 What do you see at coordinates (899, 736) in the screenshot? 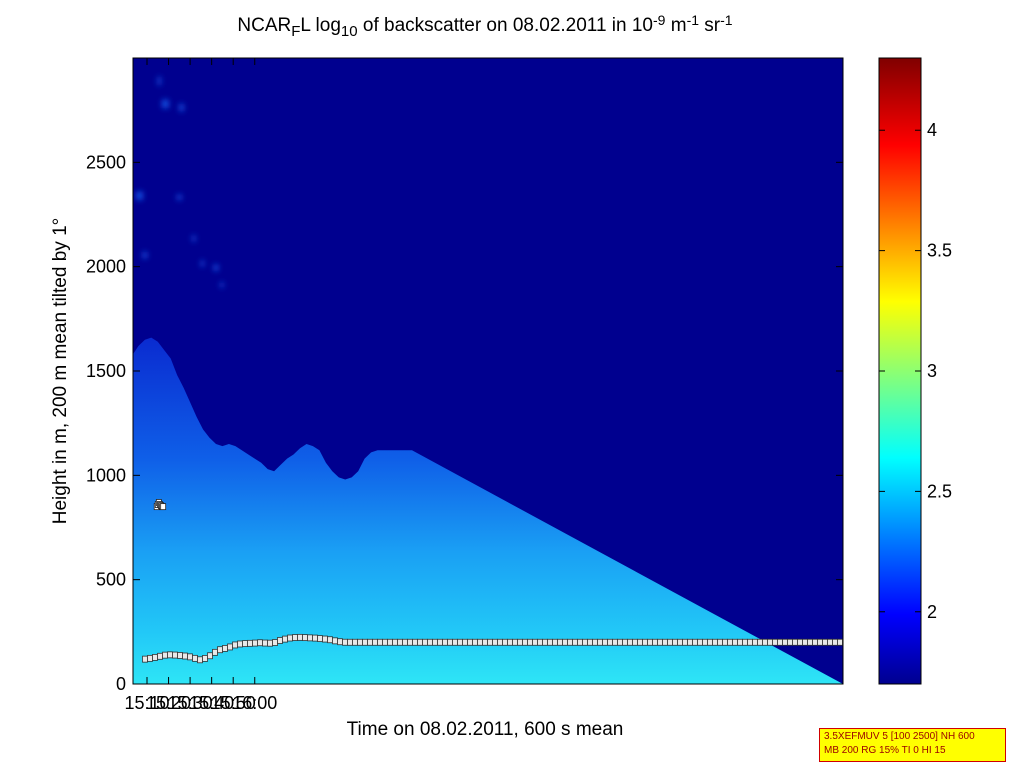
I see `info-line-1: 3.5XEFMUV 5 [100 2500] NH 600` at bounding box center [899, 736].